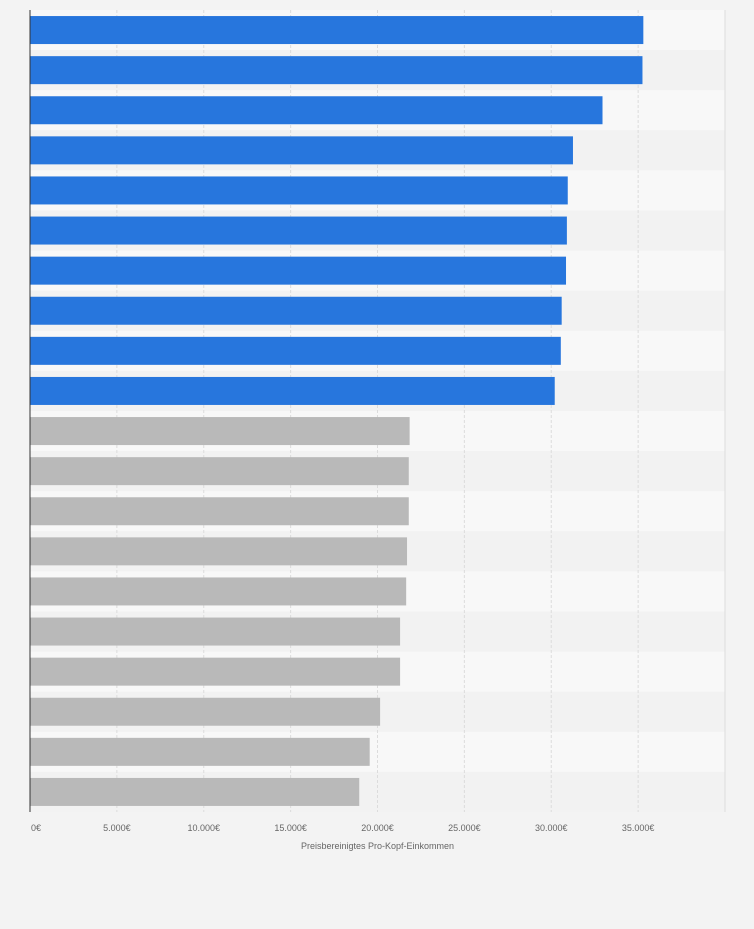 The image size is (754, 929). What do you see at coordinates (464, 828) in the screenshot?
I see `x-tick-label: 25.000€` at bounding box center [464, 828].